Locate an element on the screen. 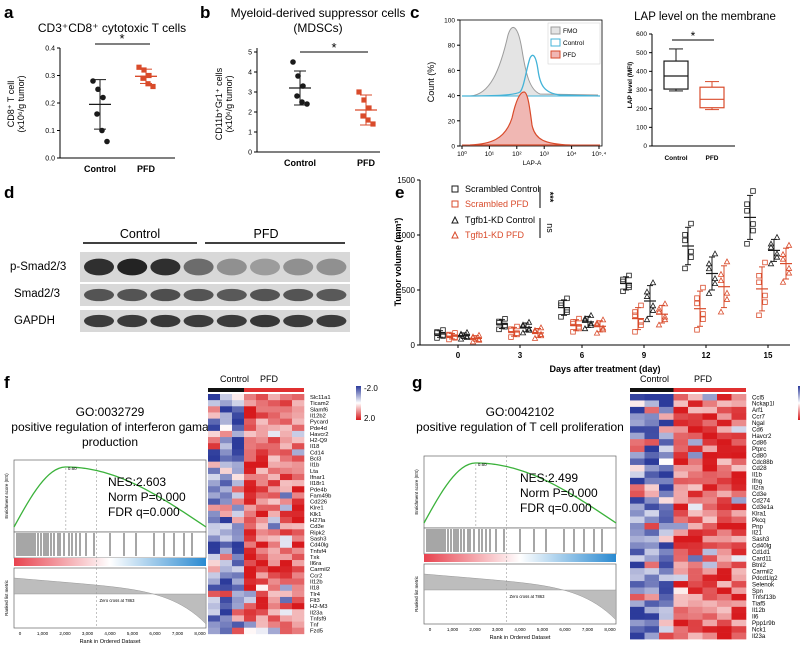  rank-colorbar is located at coordinates (520, 558).